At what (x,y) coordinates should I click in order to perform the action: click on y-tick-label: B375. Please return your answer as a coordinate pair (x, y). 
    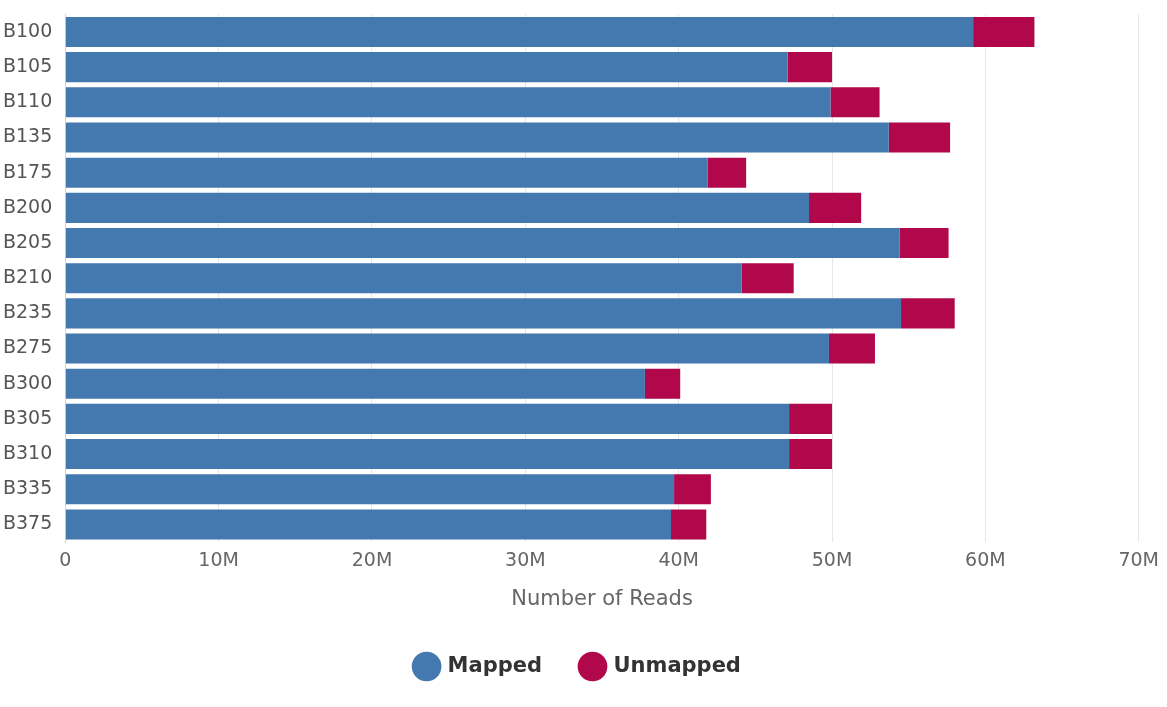
    Looking at the image, I should click on (27, 522).